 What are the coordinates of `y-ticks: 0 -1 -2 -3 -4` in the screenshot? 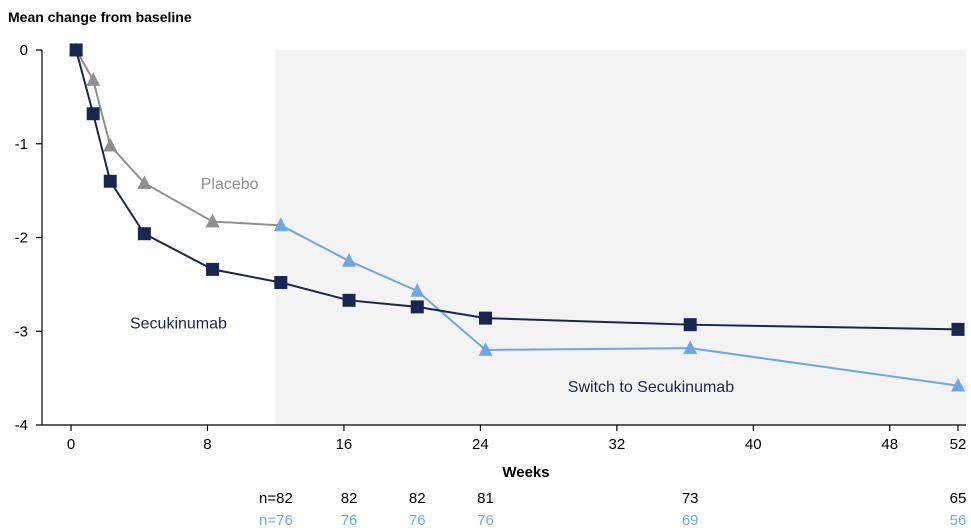 It's located at (28, 238).